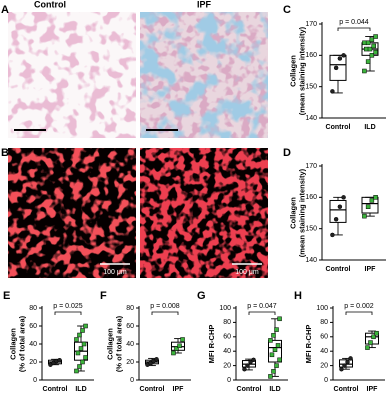  I want to click on y-tick-label: 170, so click(311, 166).